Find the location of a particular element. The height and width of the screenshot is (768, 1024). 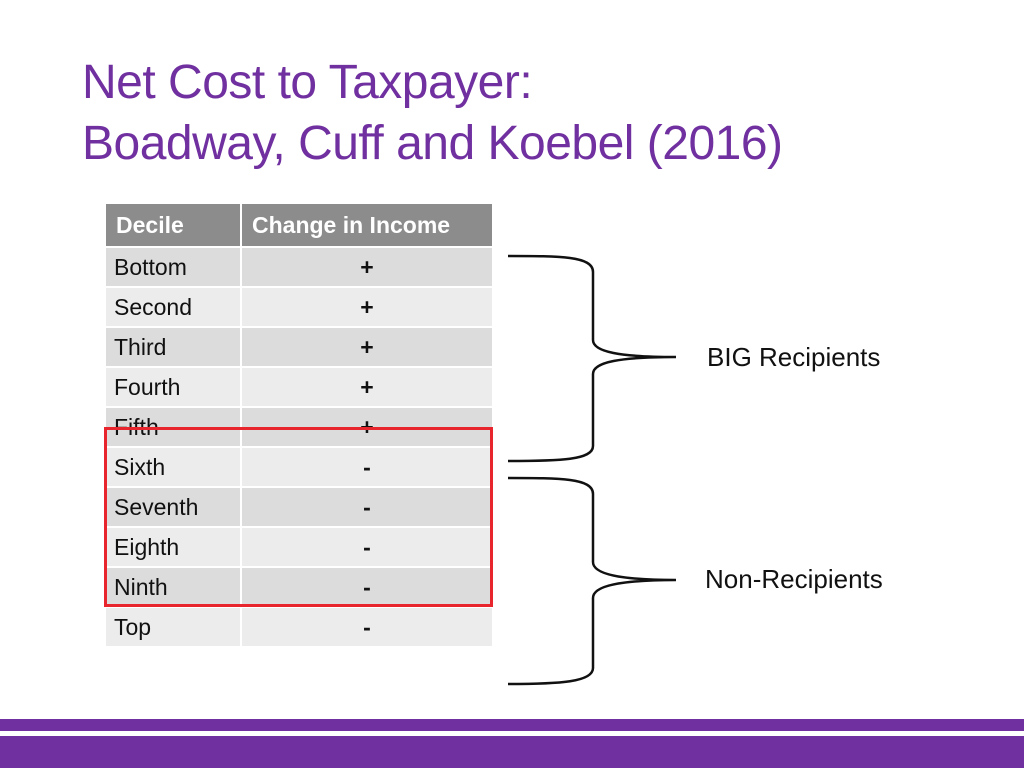

table-row: Fourth + is located at coordinates (299, 387).